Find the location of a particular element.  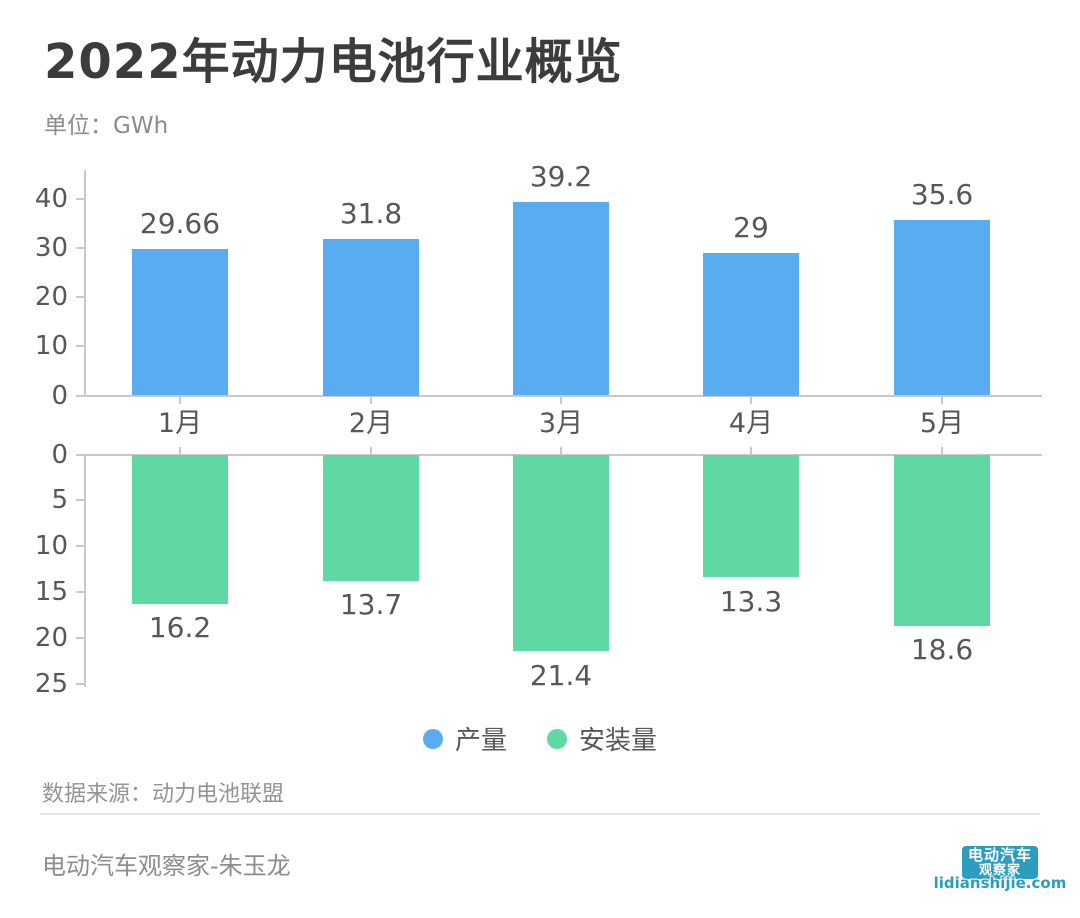

legend-label: 安装量 is located at coordinates (618, 741).